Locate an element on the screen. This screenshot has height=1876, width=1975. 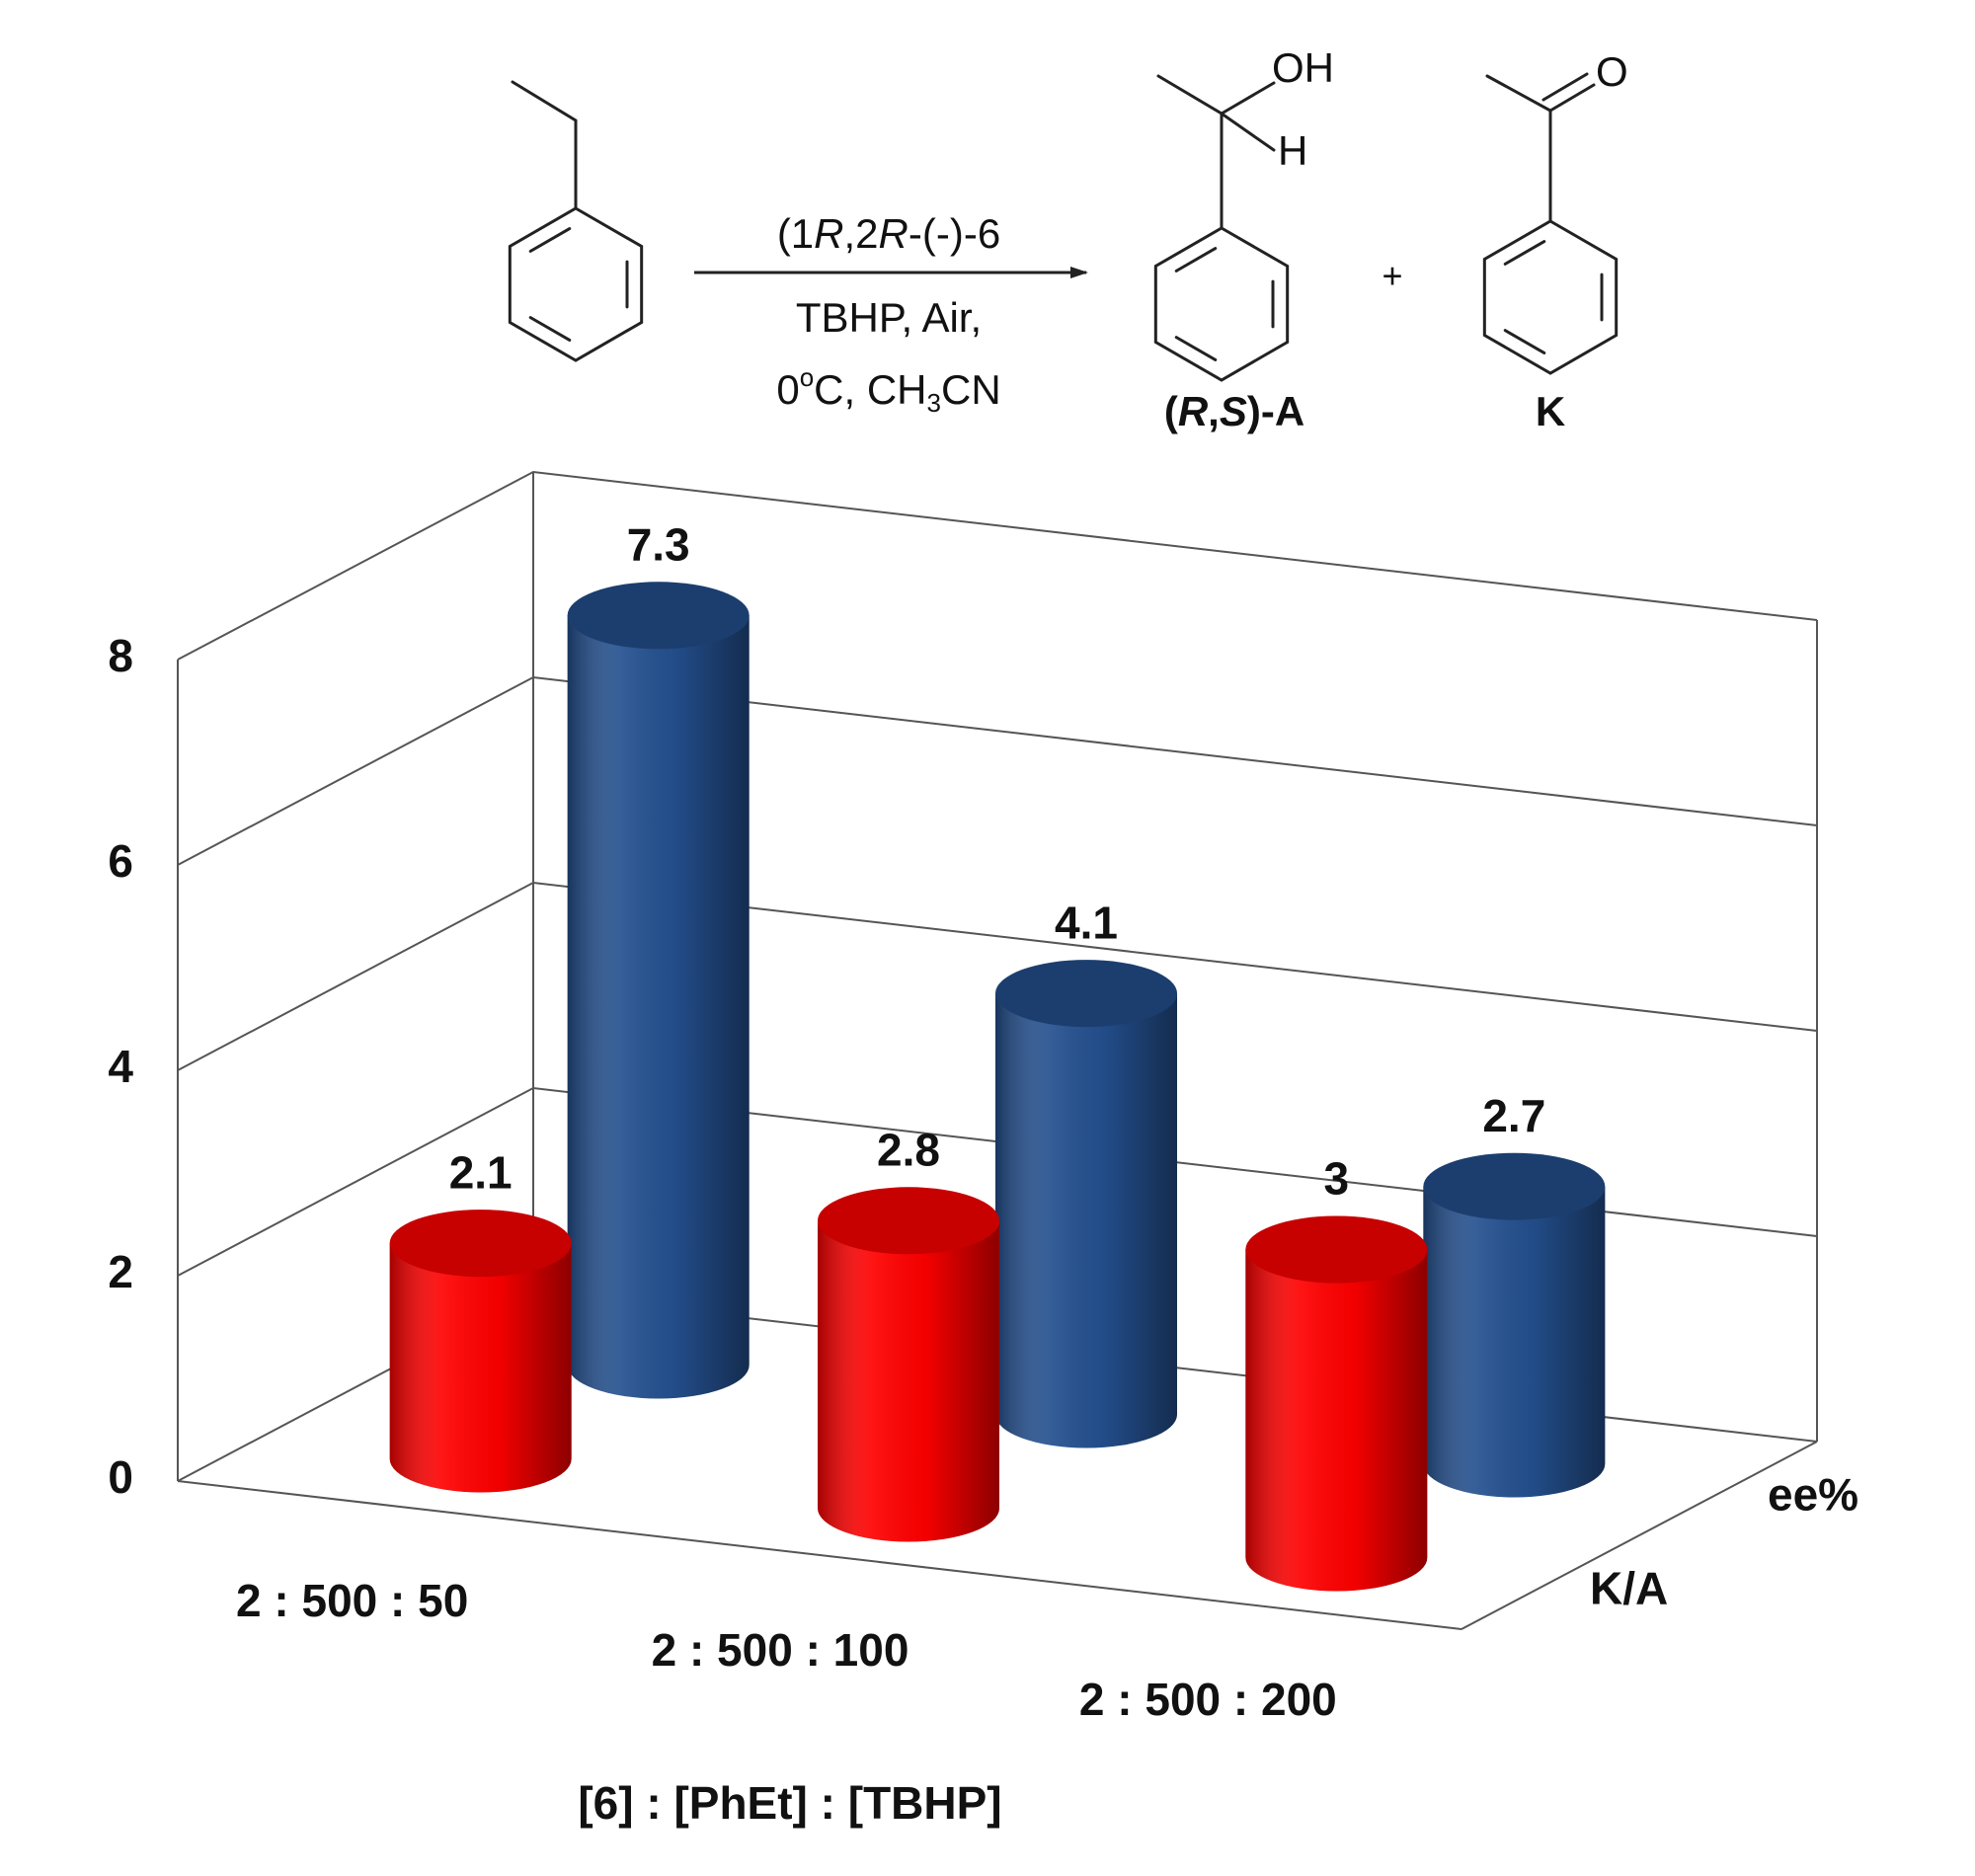
co-bond is located at coordinates (1572, 98).